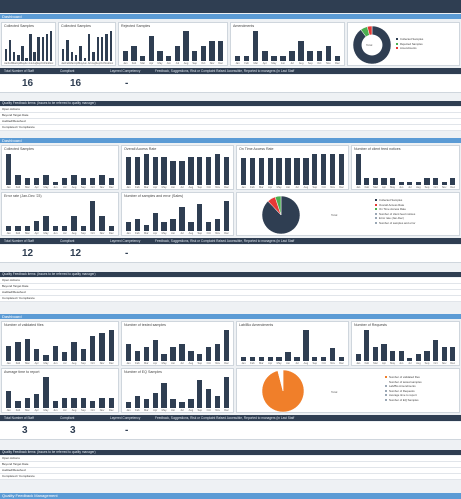 The height and width of the screenshot is (499, 461). I want to click on month-label: Jul, so click(182, 187).